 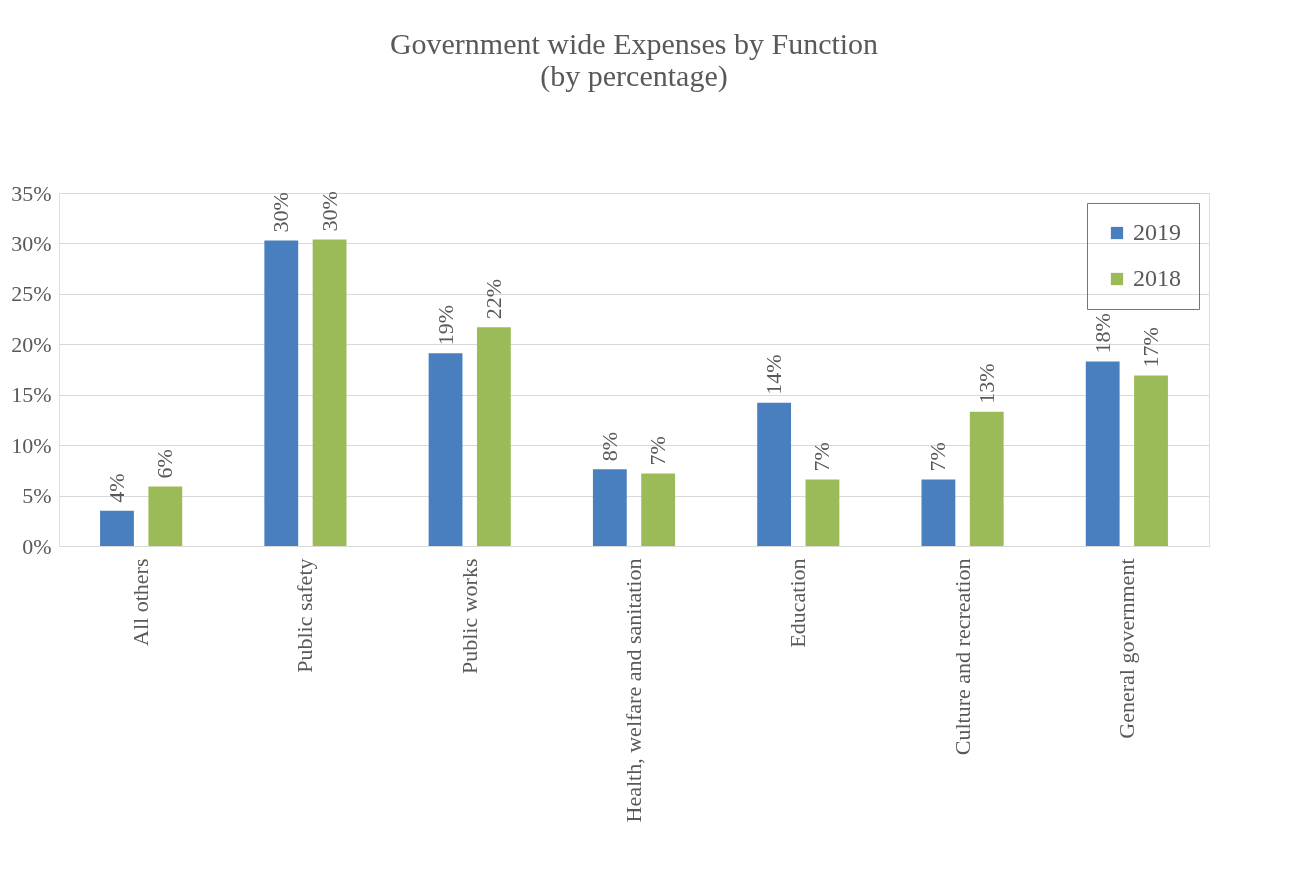 What do you see at coordinates (962, 657) in the screenshot?
I see `x-tick-label: Culture and recreation` at bounding box center [962, 657].